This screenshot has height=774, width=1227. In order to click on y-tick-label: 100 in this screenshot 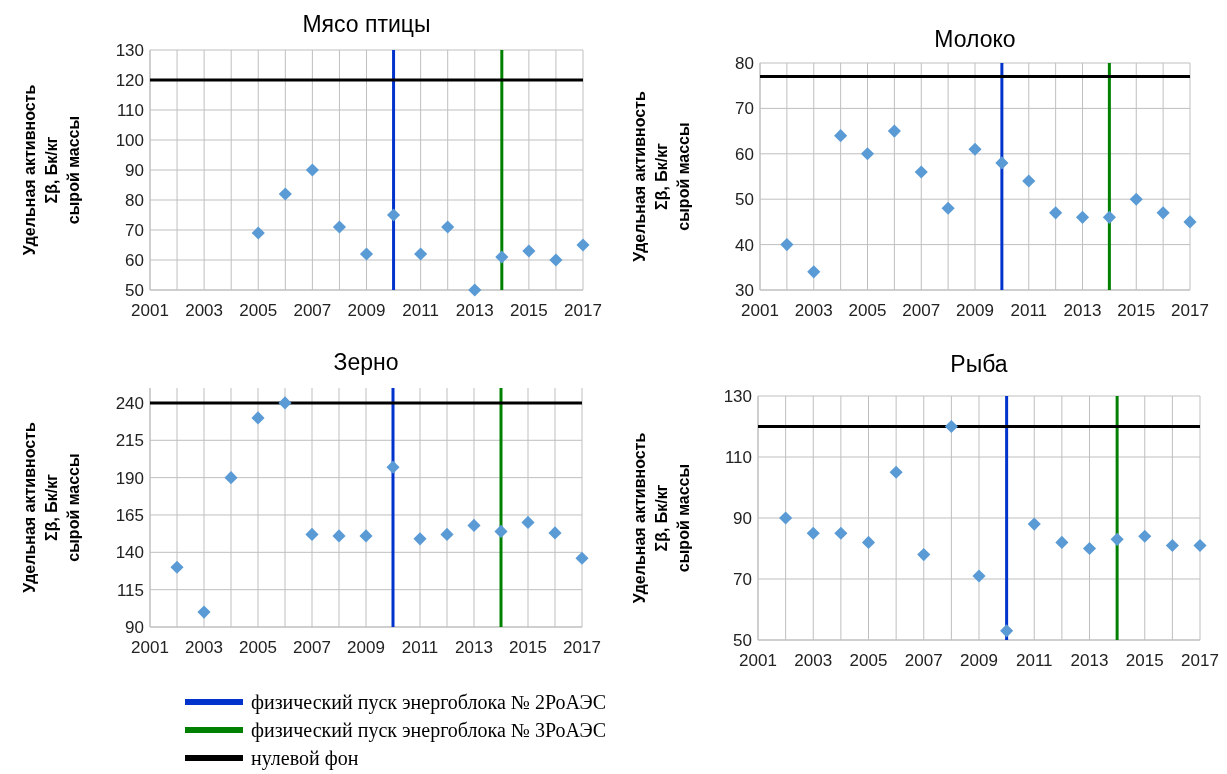, I will do `click(129, 140)`.